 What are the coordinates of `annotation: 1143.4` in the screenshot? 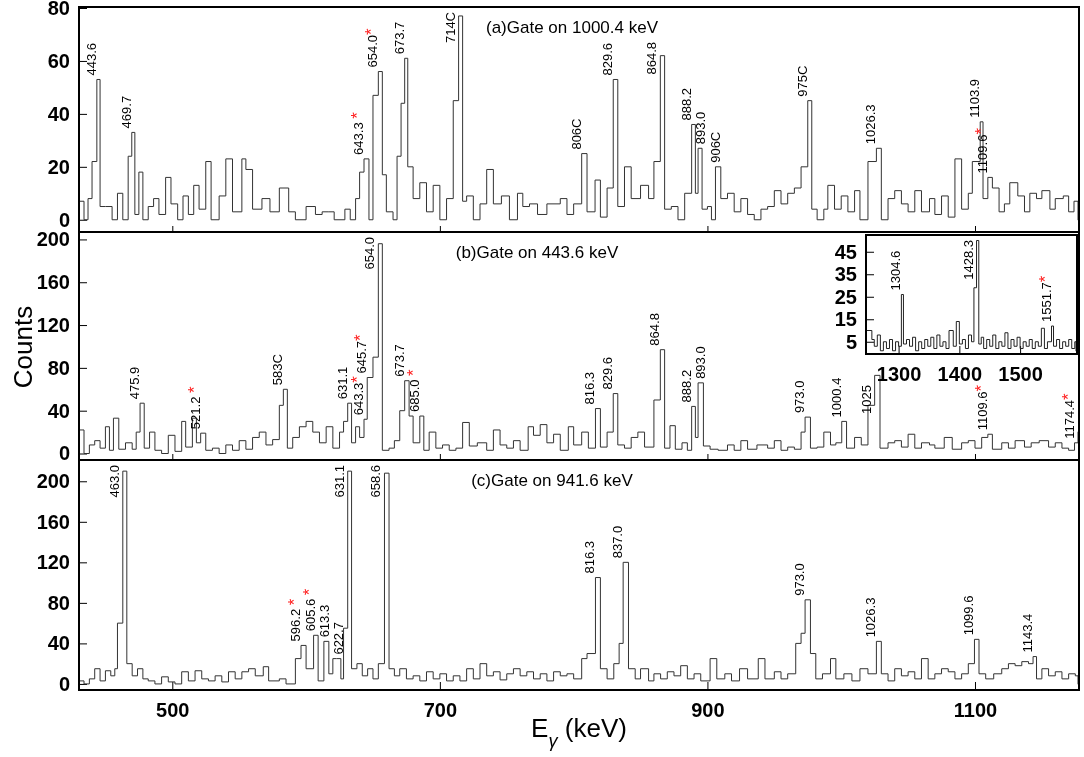 It's located at (1028, 633).